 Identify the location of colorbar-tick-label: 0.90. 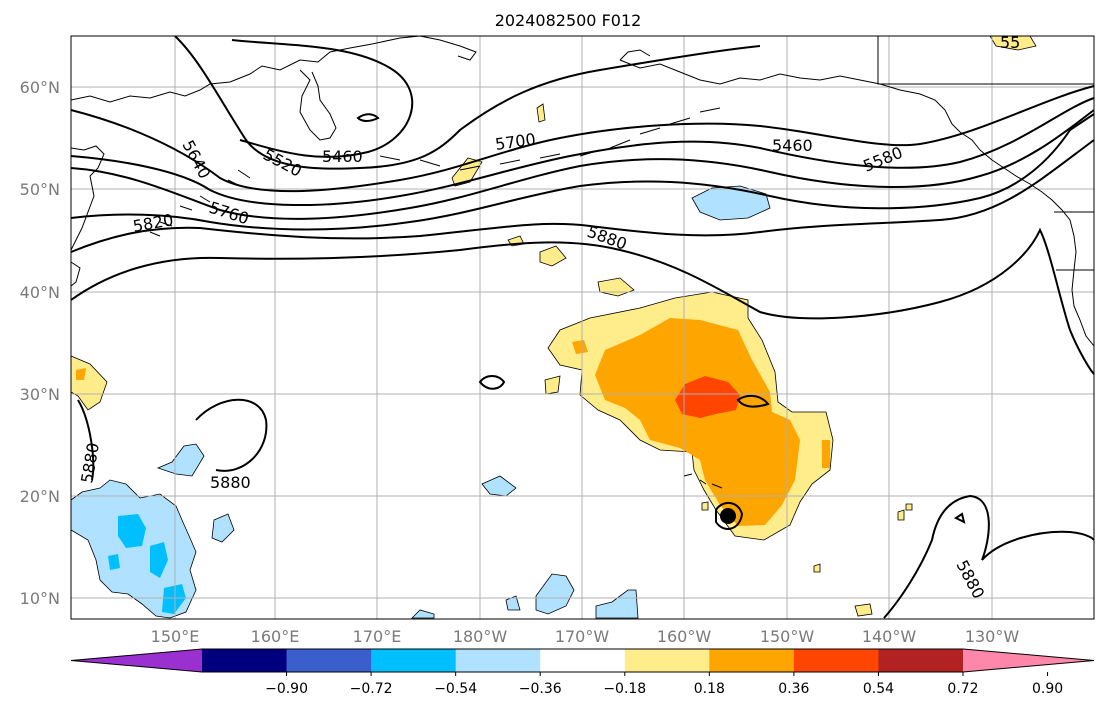
(1047, 689).